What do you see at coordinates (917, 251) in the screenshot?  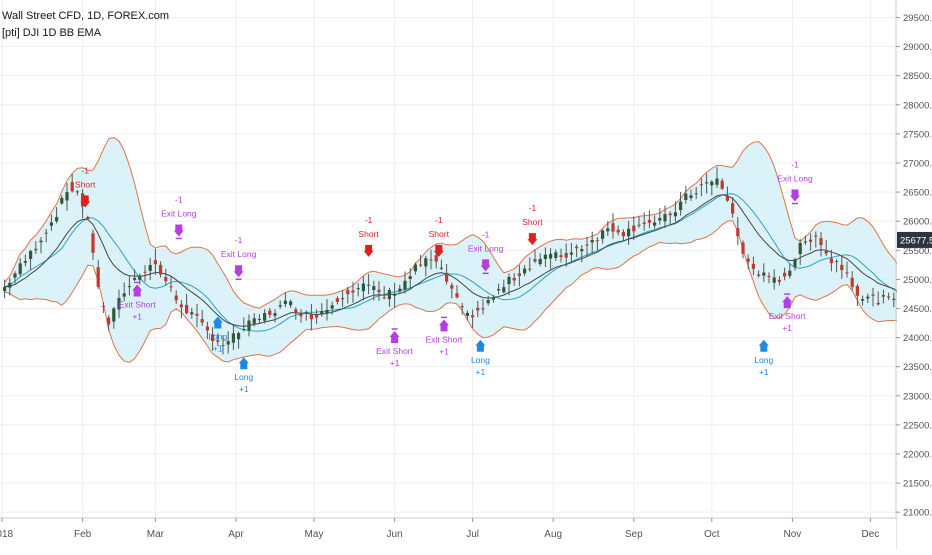 I see `price-tick-label: 25500.0` at bounding box center [917, 251].